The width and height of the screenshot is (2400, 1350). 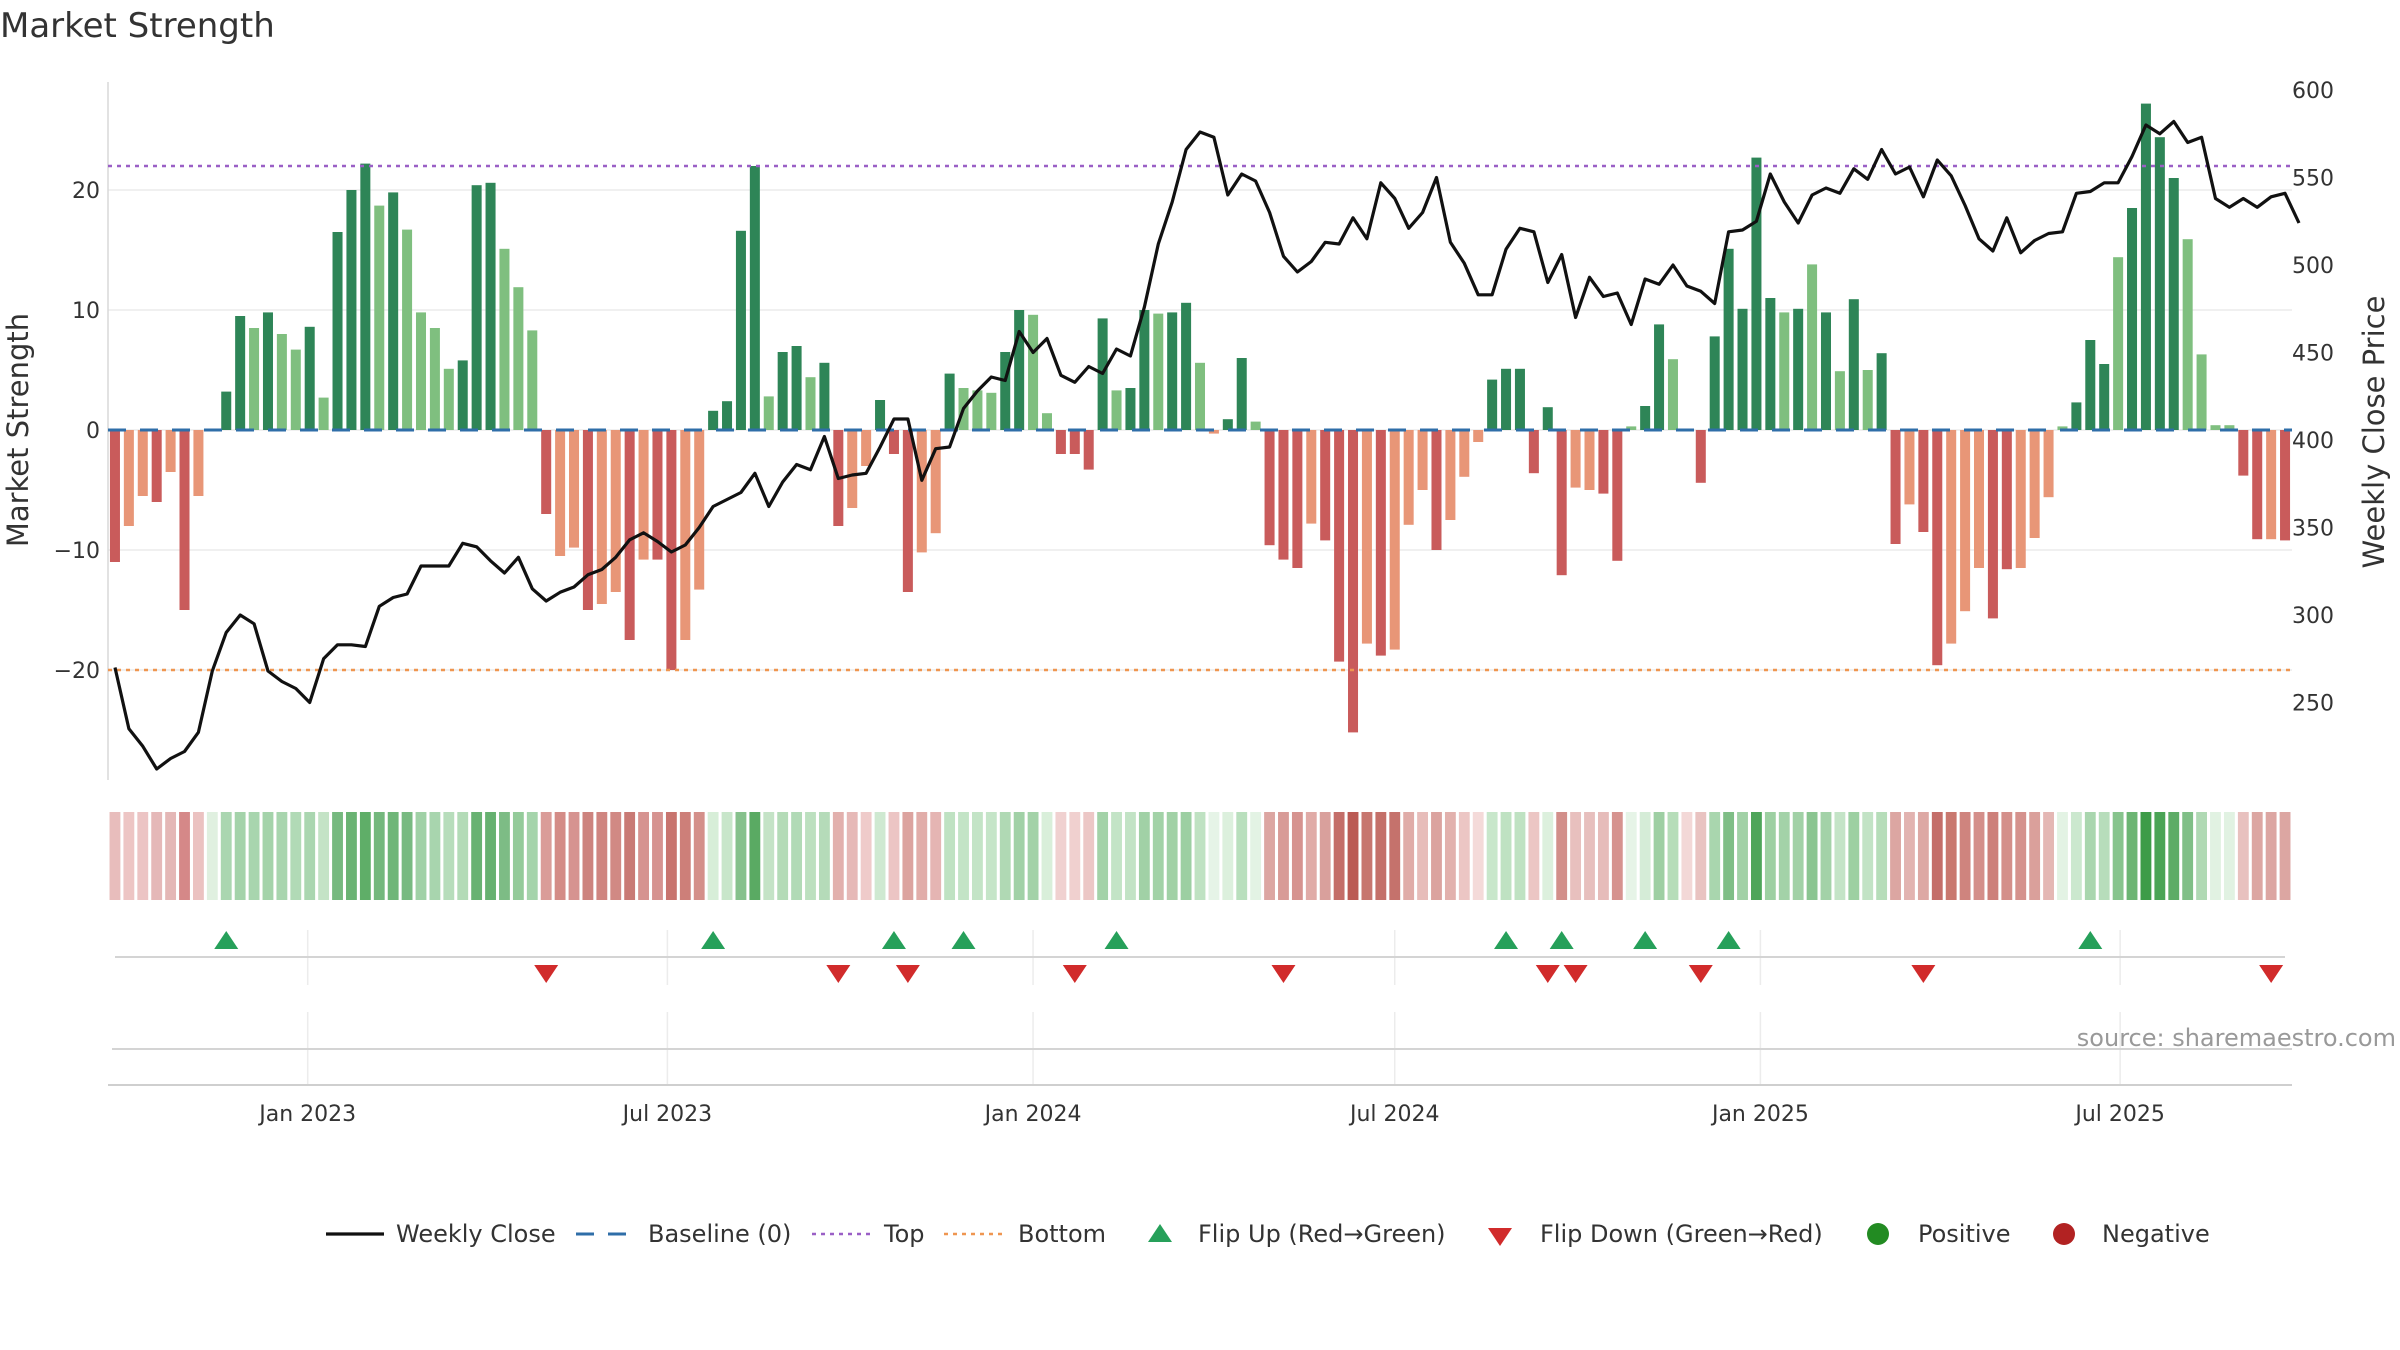 What do you see at coordinates (667, 1114) in the screenshot?
I see `x-tick-label: Jul 2023` at bounding box center [667, 1114].